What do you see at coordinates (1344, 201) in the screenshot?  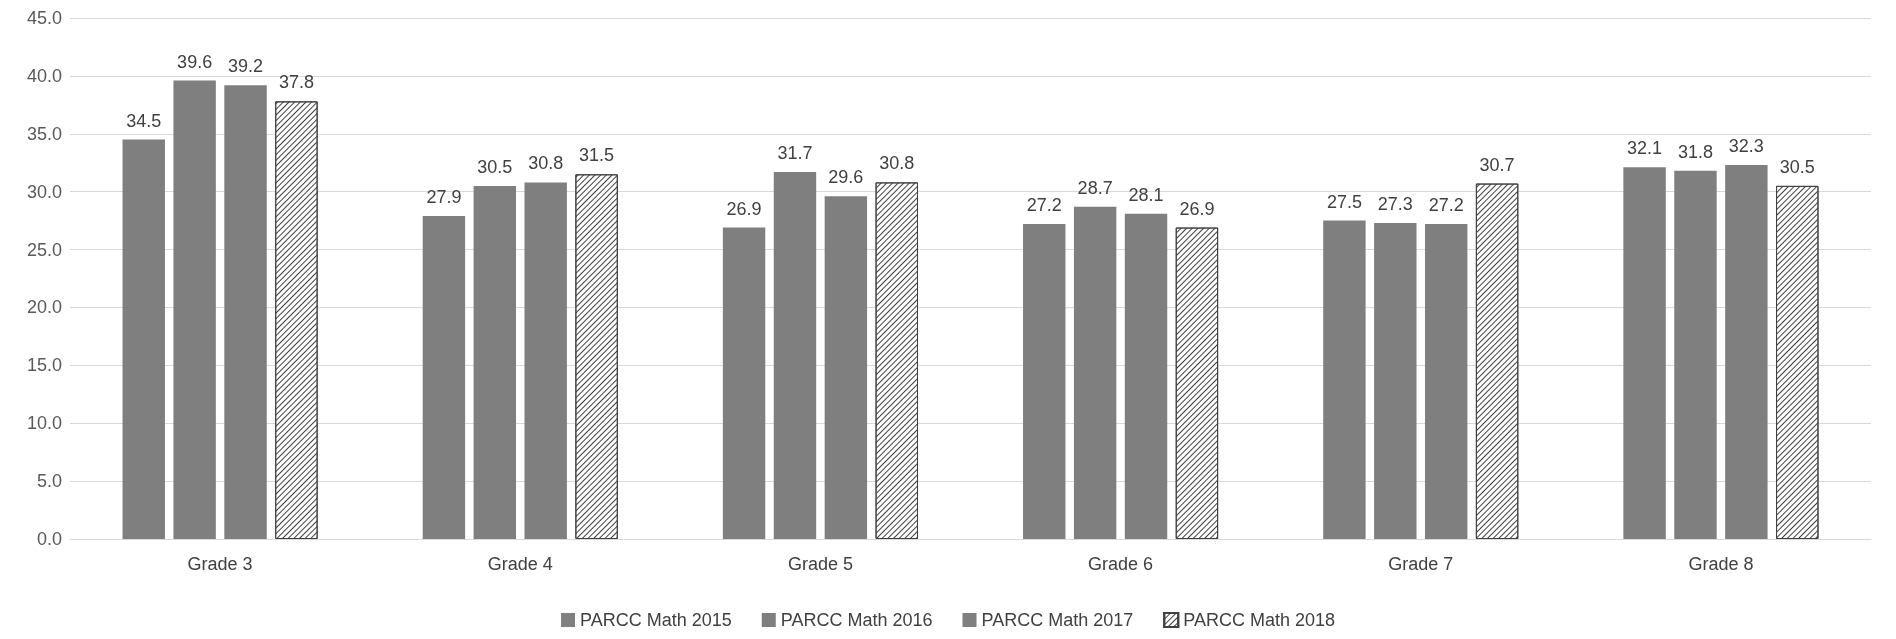 I see `data-label: 27.5` at bounding box center [1344, 201].